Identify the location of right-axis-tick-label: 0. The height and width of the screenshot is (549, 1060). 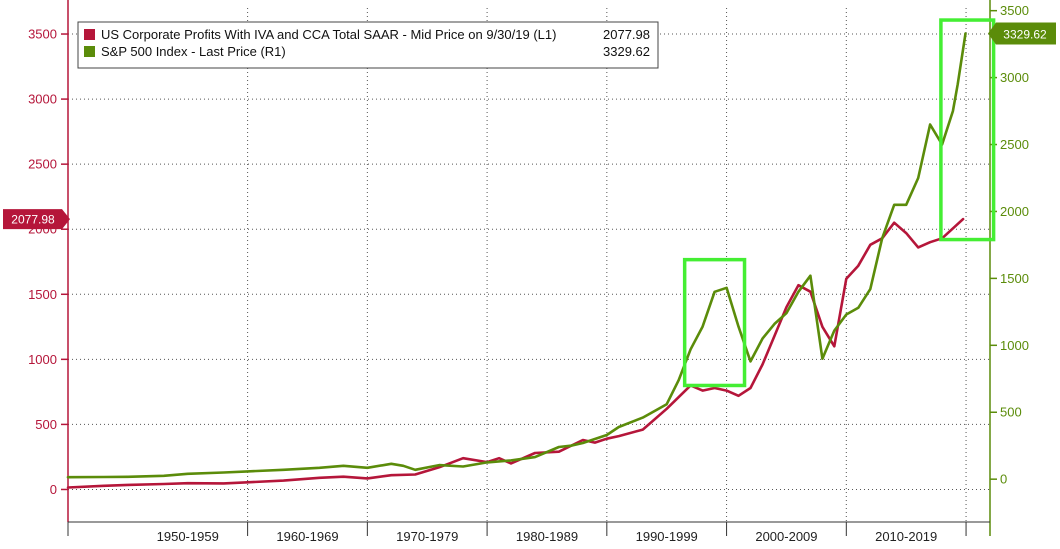
(1003, 479).